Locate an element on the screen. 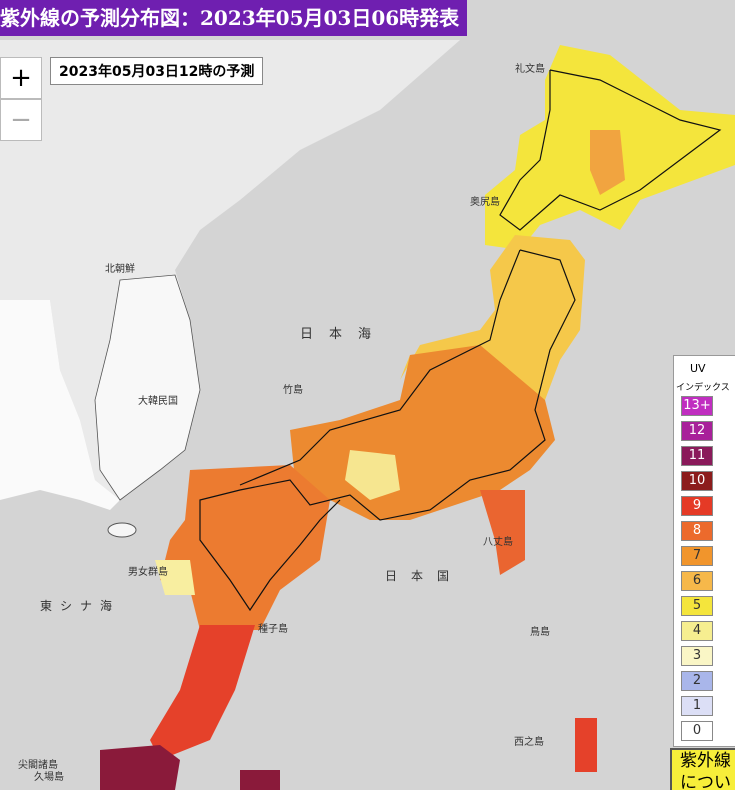 The height and width of the screenshot is (790, 735). legend-level: 9 is located at coordinates (697, 506).